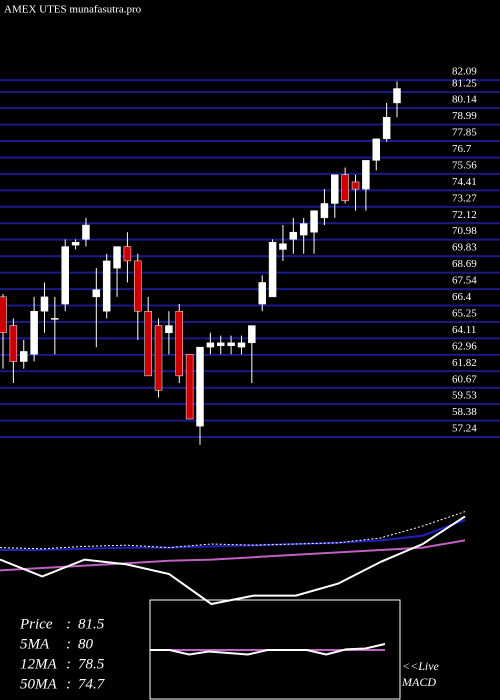 This screenshot has width=500, height=700. Describe the element at coordinates (464, 396) in the screenshot. I see `y-tick-label: 59.53` at that location.